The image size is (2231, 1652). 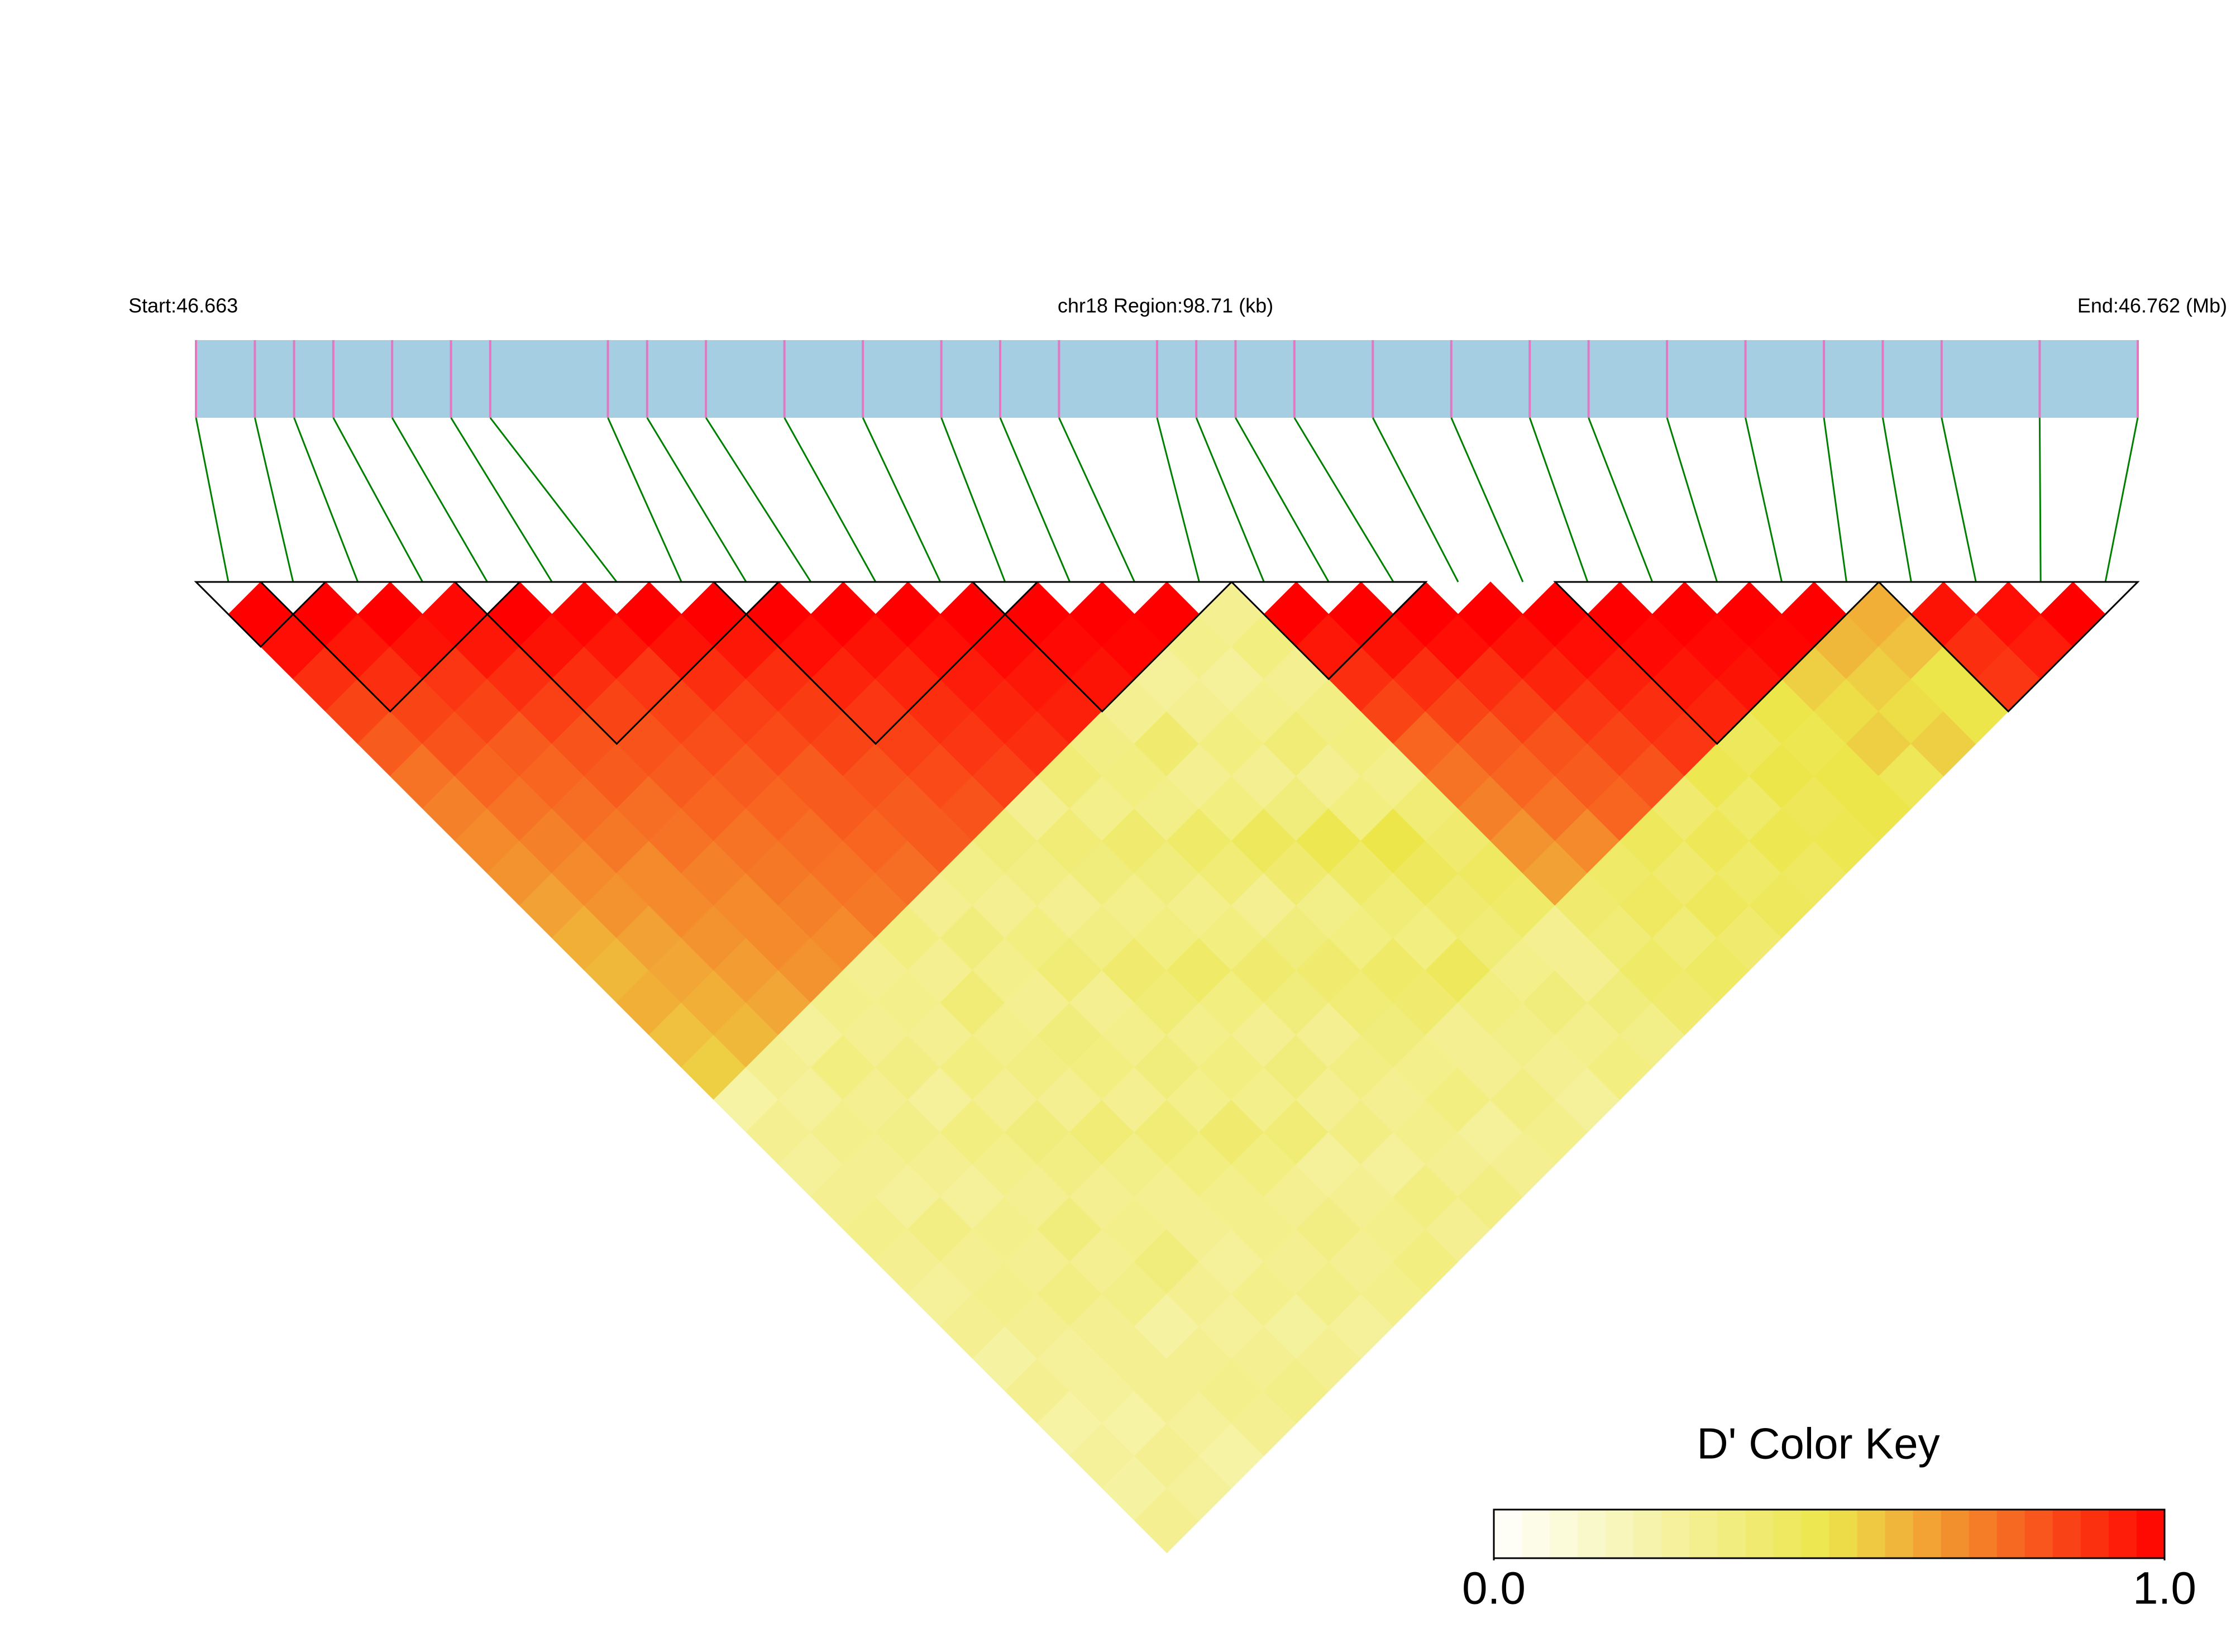 I want to click on key-frame, so click(x=1829, y=1533).